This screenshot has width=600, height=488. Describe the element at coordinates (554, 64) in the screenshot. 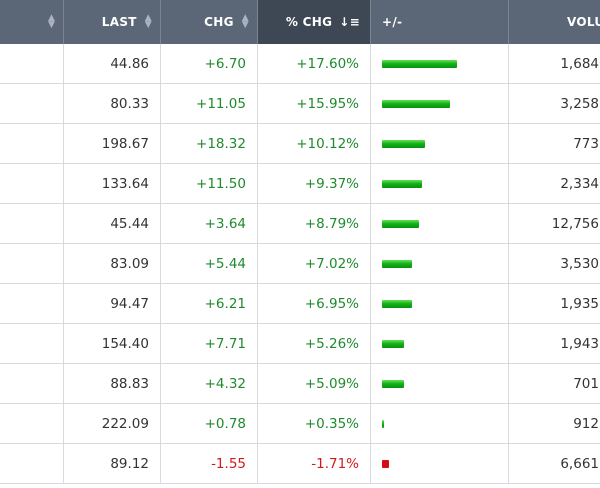

I see `volume-cell: 1,684` at that location.